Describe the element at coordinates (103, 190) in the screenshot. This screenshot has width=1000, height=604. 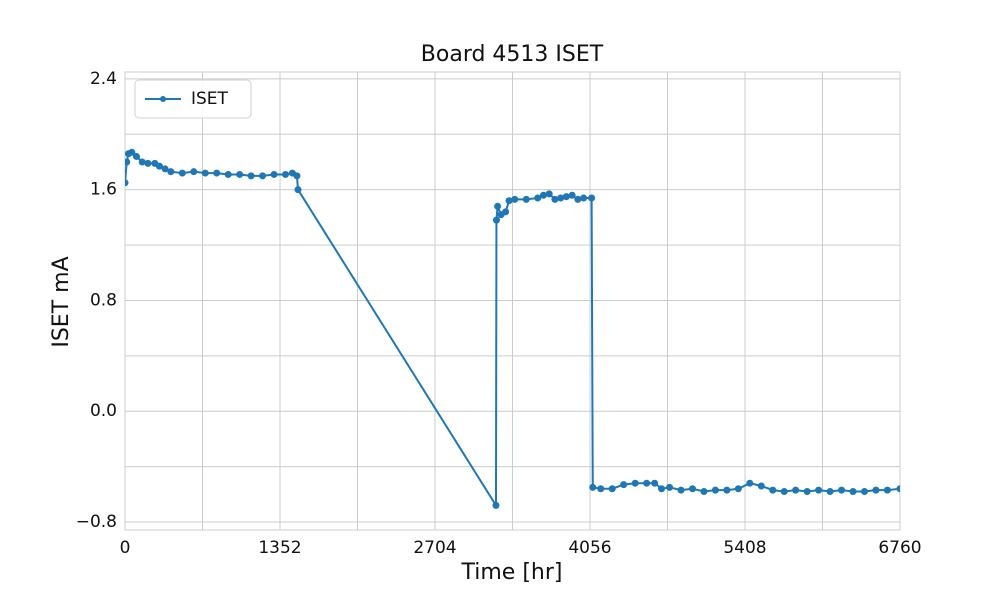
I see `y-tick-label: 1.6` at that location.